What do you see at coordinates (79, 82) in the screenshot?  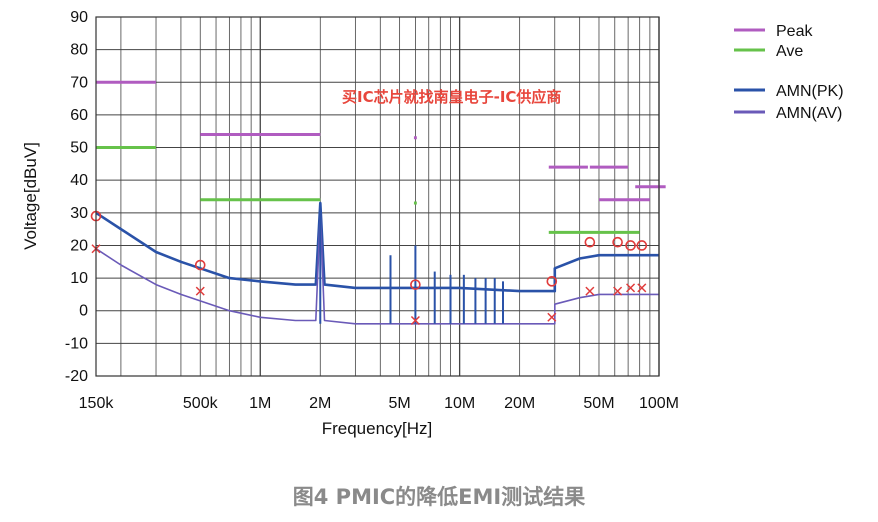 I see `y-tick-label: 70` at bounding box center [79, 82].